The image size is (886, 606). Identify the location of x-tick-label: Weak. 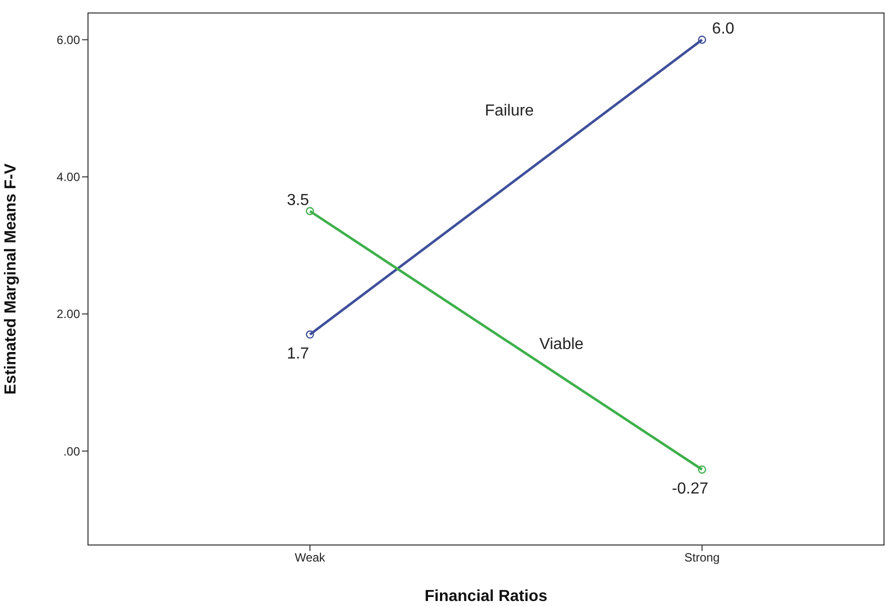
(310, 557).